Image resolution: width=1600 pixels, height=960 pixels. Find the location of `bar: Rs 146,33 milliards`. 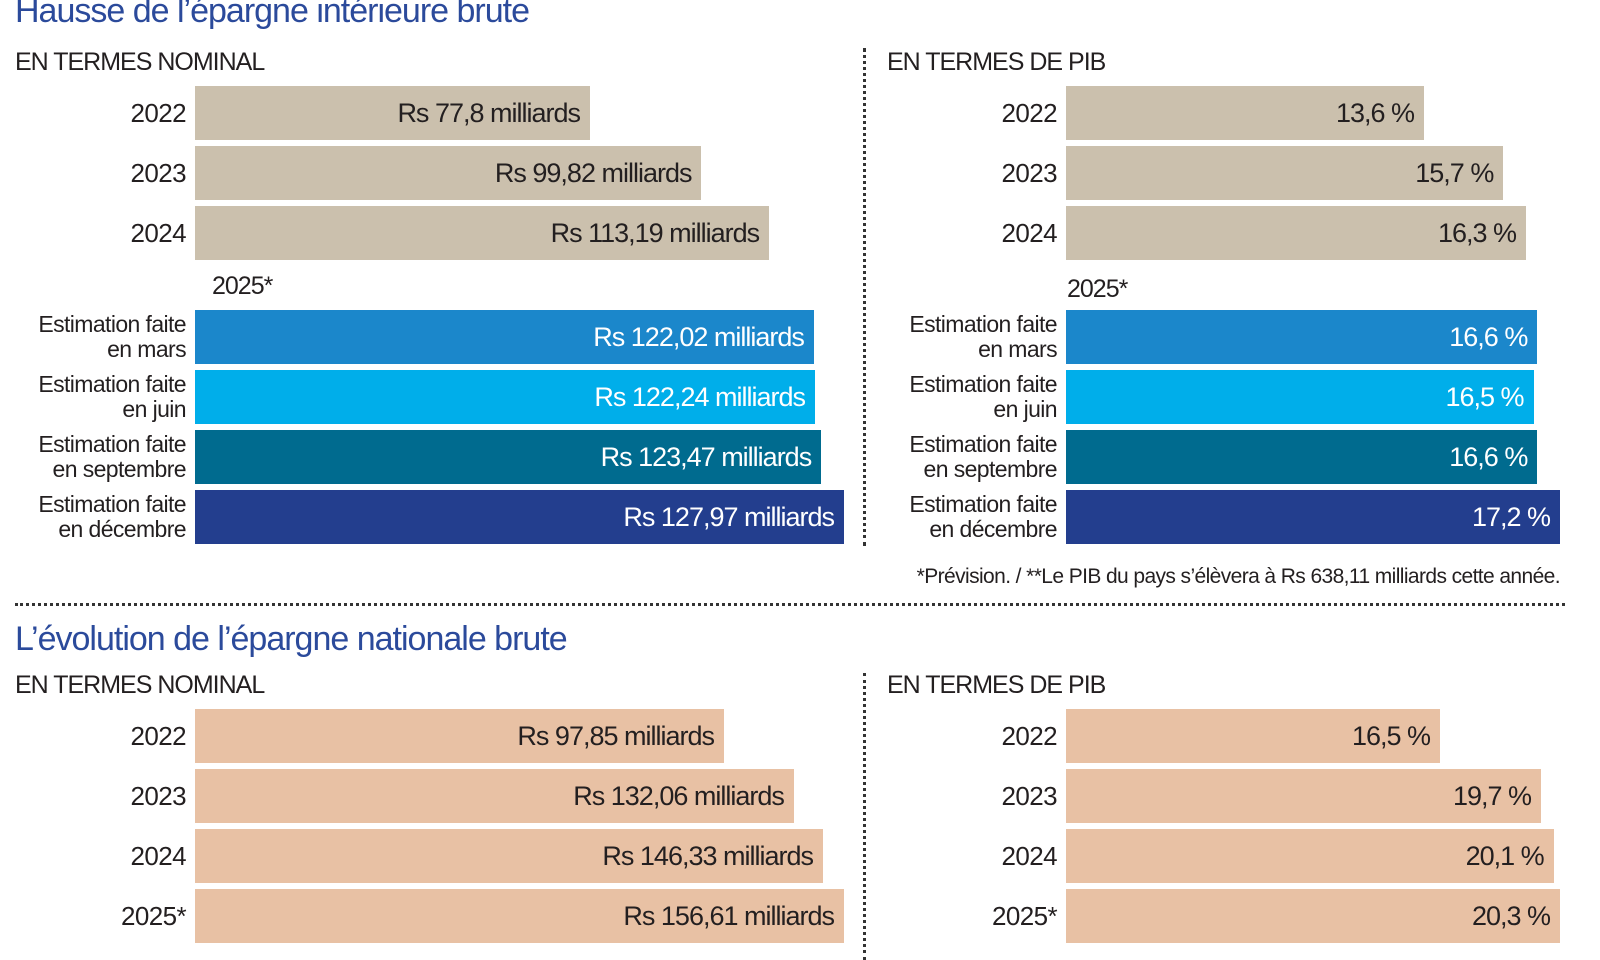

bar: Rs 146,33 milliards is located at coordinates (509, 856).